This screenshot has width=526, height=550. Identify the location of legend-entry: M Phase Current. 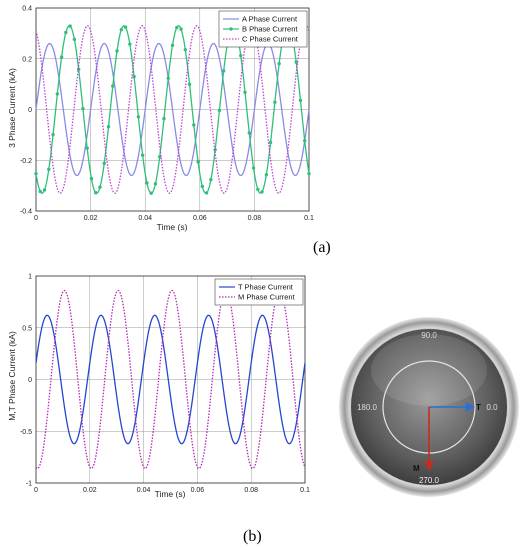
(267, 297).